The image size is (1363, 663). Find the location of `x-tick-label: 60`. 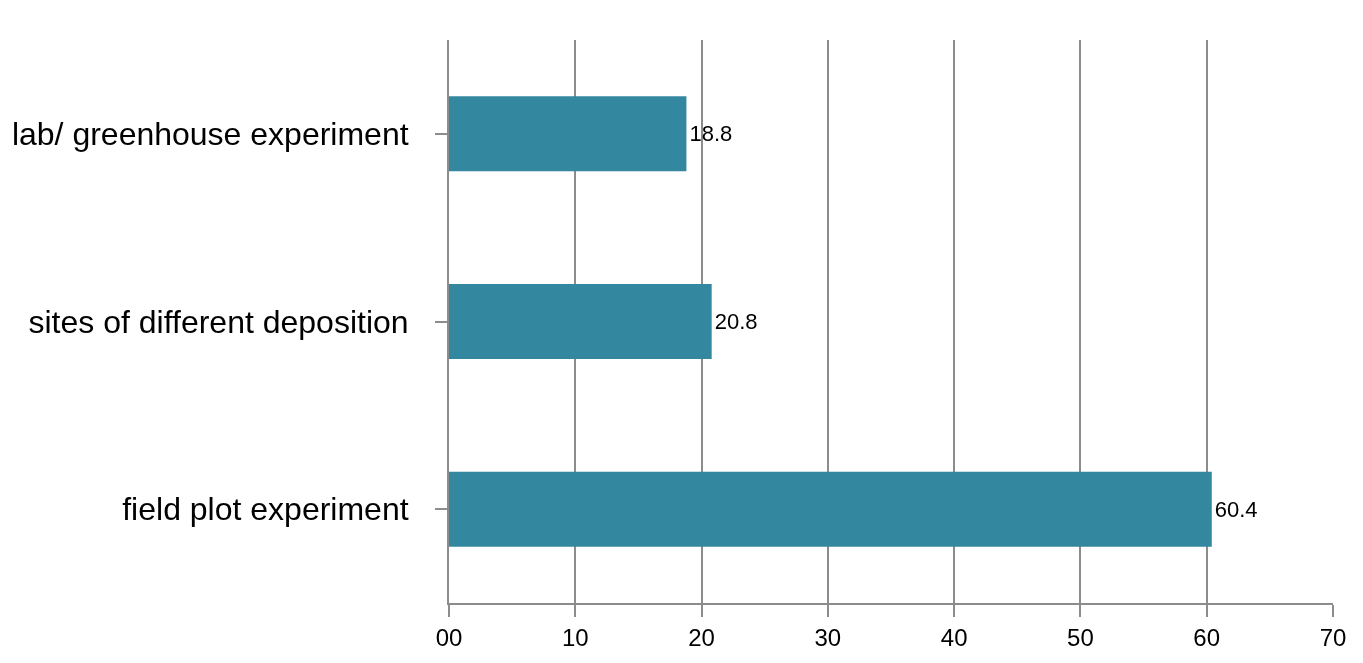

x-tick-label: 60 is located at coordinates (1207, 637).